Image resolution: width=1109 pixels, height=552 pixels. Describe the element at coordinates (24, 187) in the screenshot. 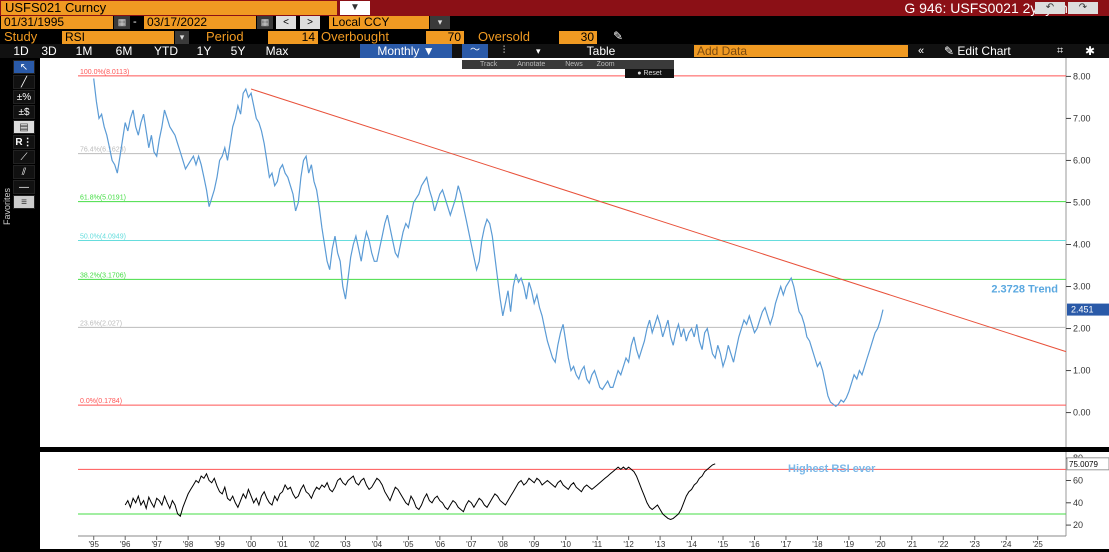

I see `hline-tool-icon: —` at that location.